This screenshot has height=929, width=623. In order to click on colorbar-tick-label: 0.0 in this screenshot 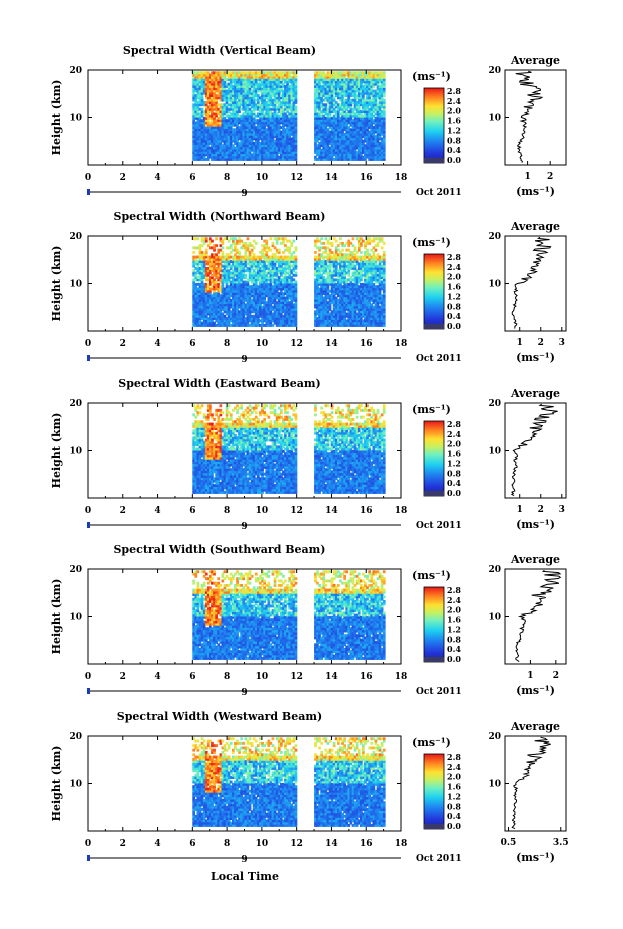, I will do `click(454, 160)`.